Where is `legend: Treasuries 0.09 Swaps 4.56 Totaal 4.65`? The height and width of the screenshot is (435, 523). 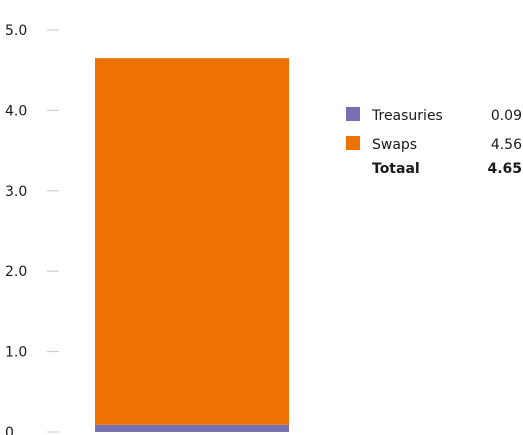 legend: Treasuries 0.09 Swaps 4.56 Totaal 4.65 is located at coordinates (434, 142).